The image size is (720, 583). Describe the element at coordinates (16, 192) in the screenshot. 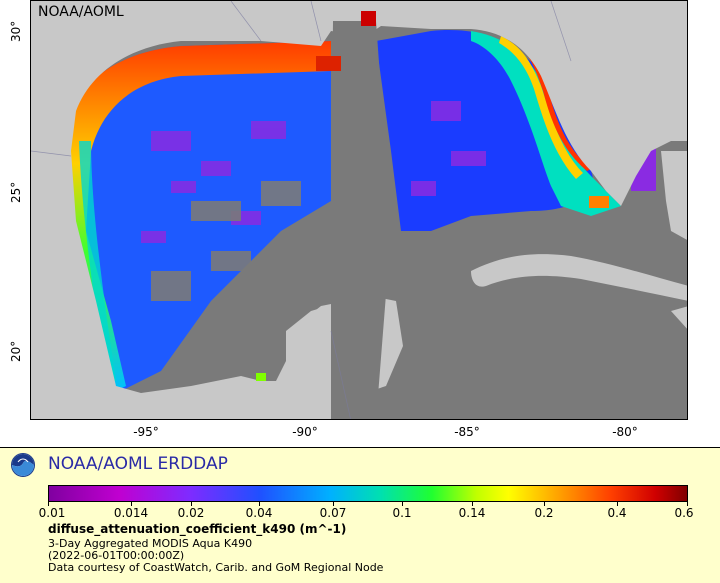

I see `y-tick-25: 25°` at that location.